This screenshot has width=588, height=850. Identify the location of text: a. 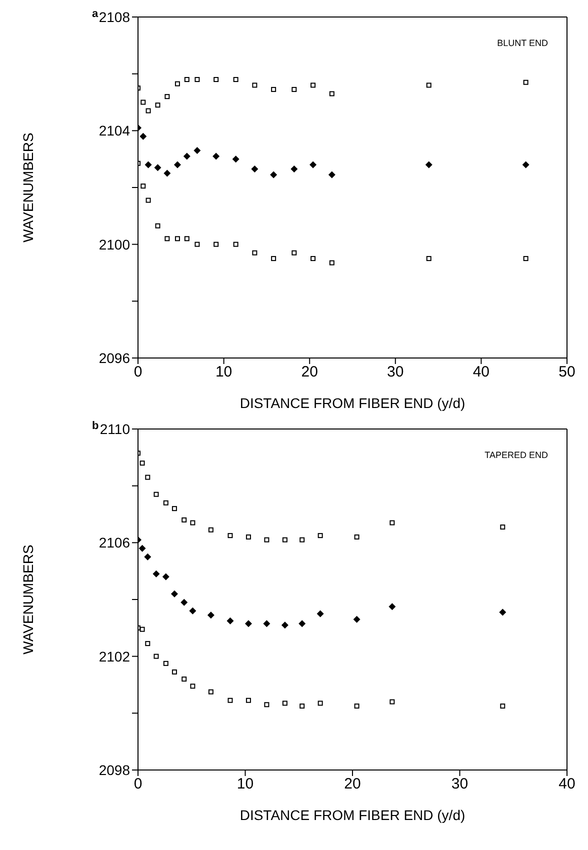
(95, 14).